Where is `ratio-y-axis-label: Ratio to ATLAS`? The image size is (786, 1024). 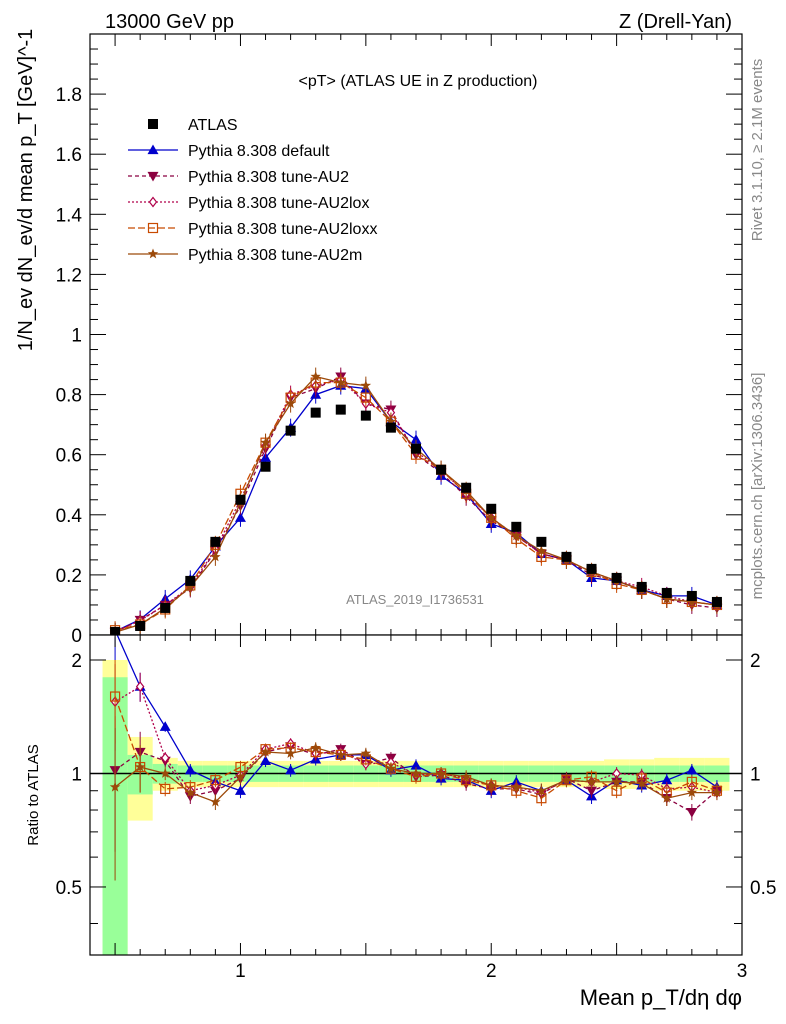 ratio-y-axis-label: Ratio to ATLAS is located at coordinates (33, 794).